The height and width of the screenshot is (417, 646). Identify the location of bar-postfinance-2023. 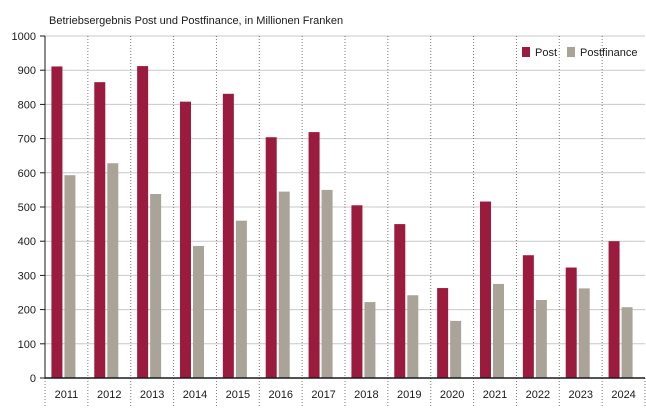
(584, 333).